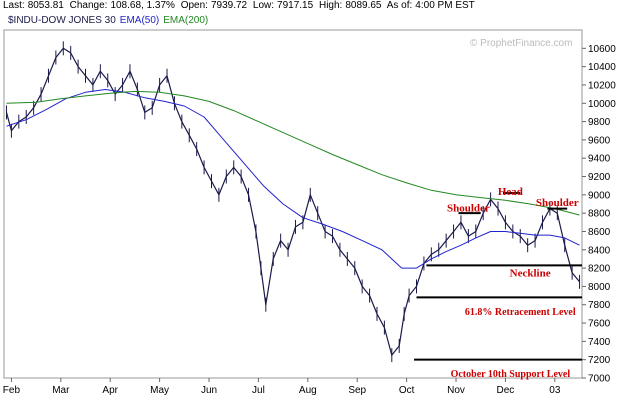 Image resolution: width=620 pixels, height=400 pixels. What do you see at coordinates (186, 20) in the screenshot?
I see `legend-ema200: EMA(200)` at bounding box center [186, 20].